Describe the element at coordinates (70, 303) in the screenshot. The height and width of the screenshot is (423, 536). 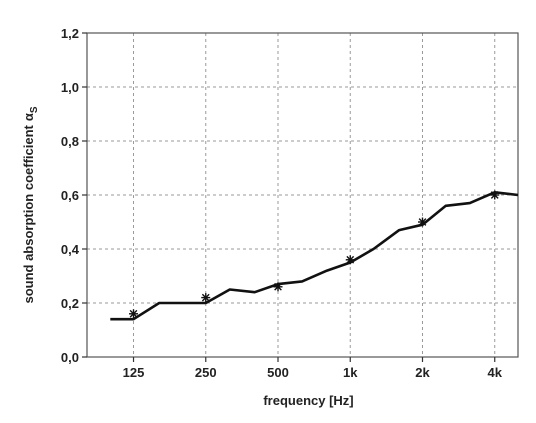
I see `y-tick-label: 0,2` at that location.